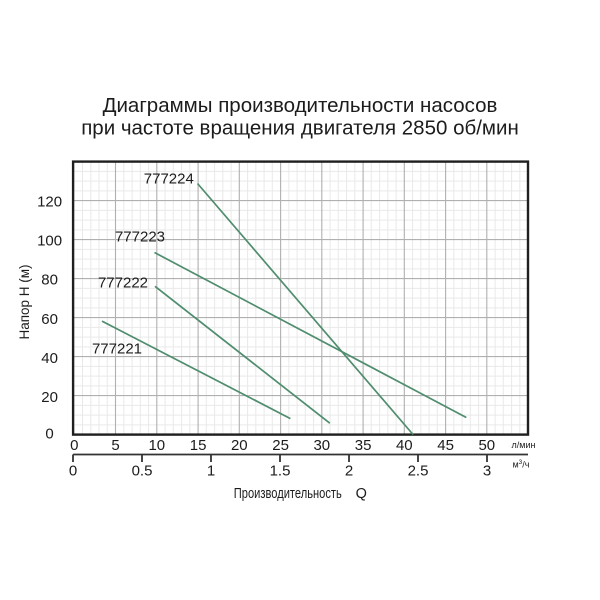 The width and height of the screenshot is (600, 600). I want to click on svg-text: 120, so click(49, 202).